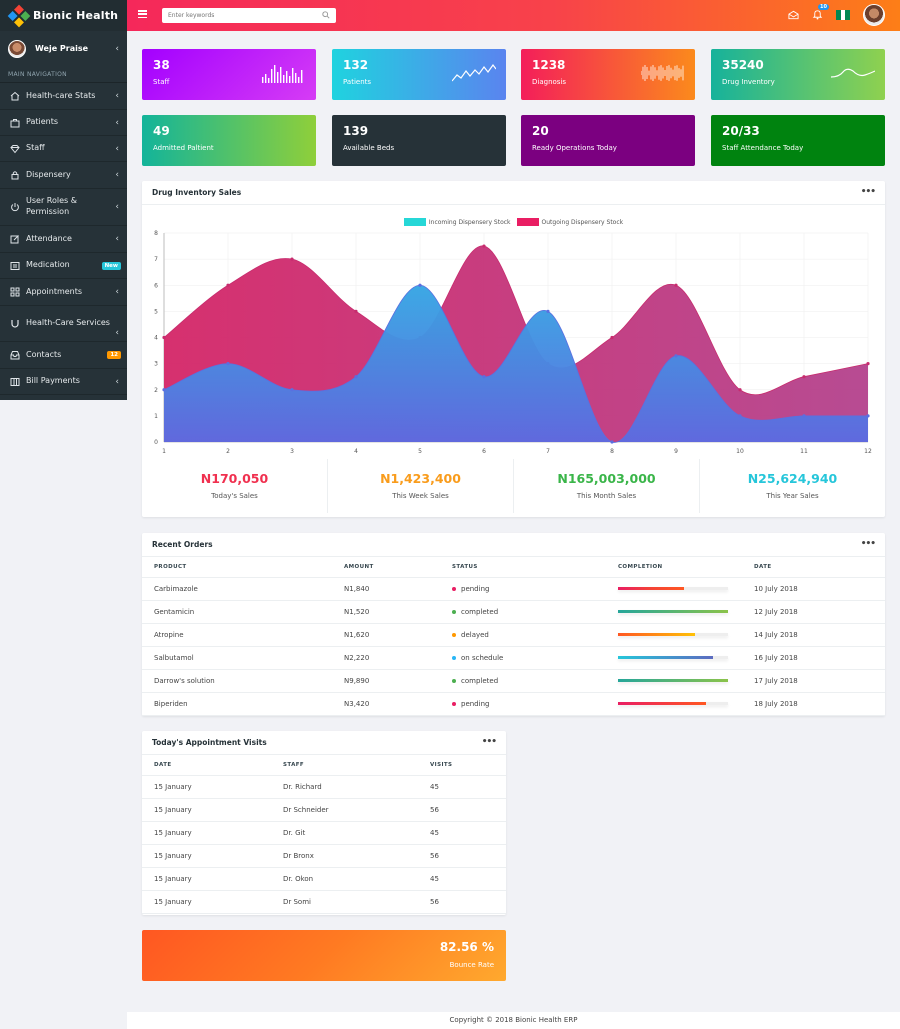 The image size is (900, 1029). I want to click on magnet-icon, so click(14, 324).